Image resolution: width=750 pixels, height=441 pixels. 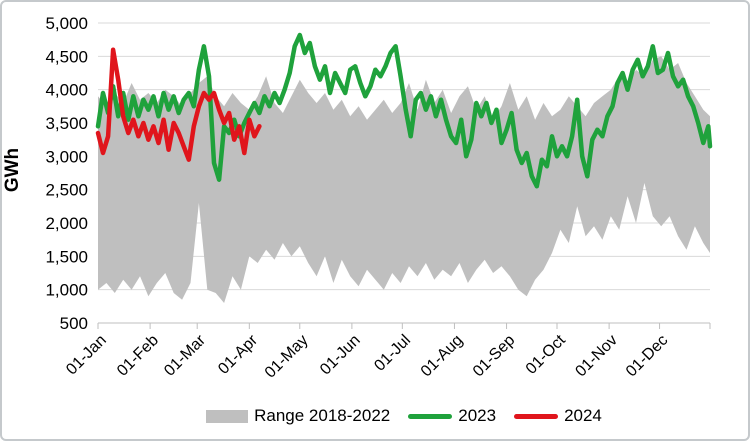 I want to click on x-tick-label: 01-Nov, so click(x=596, y=356).